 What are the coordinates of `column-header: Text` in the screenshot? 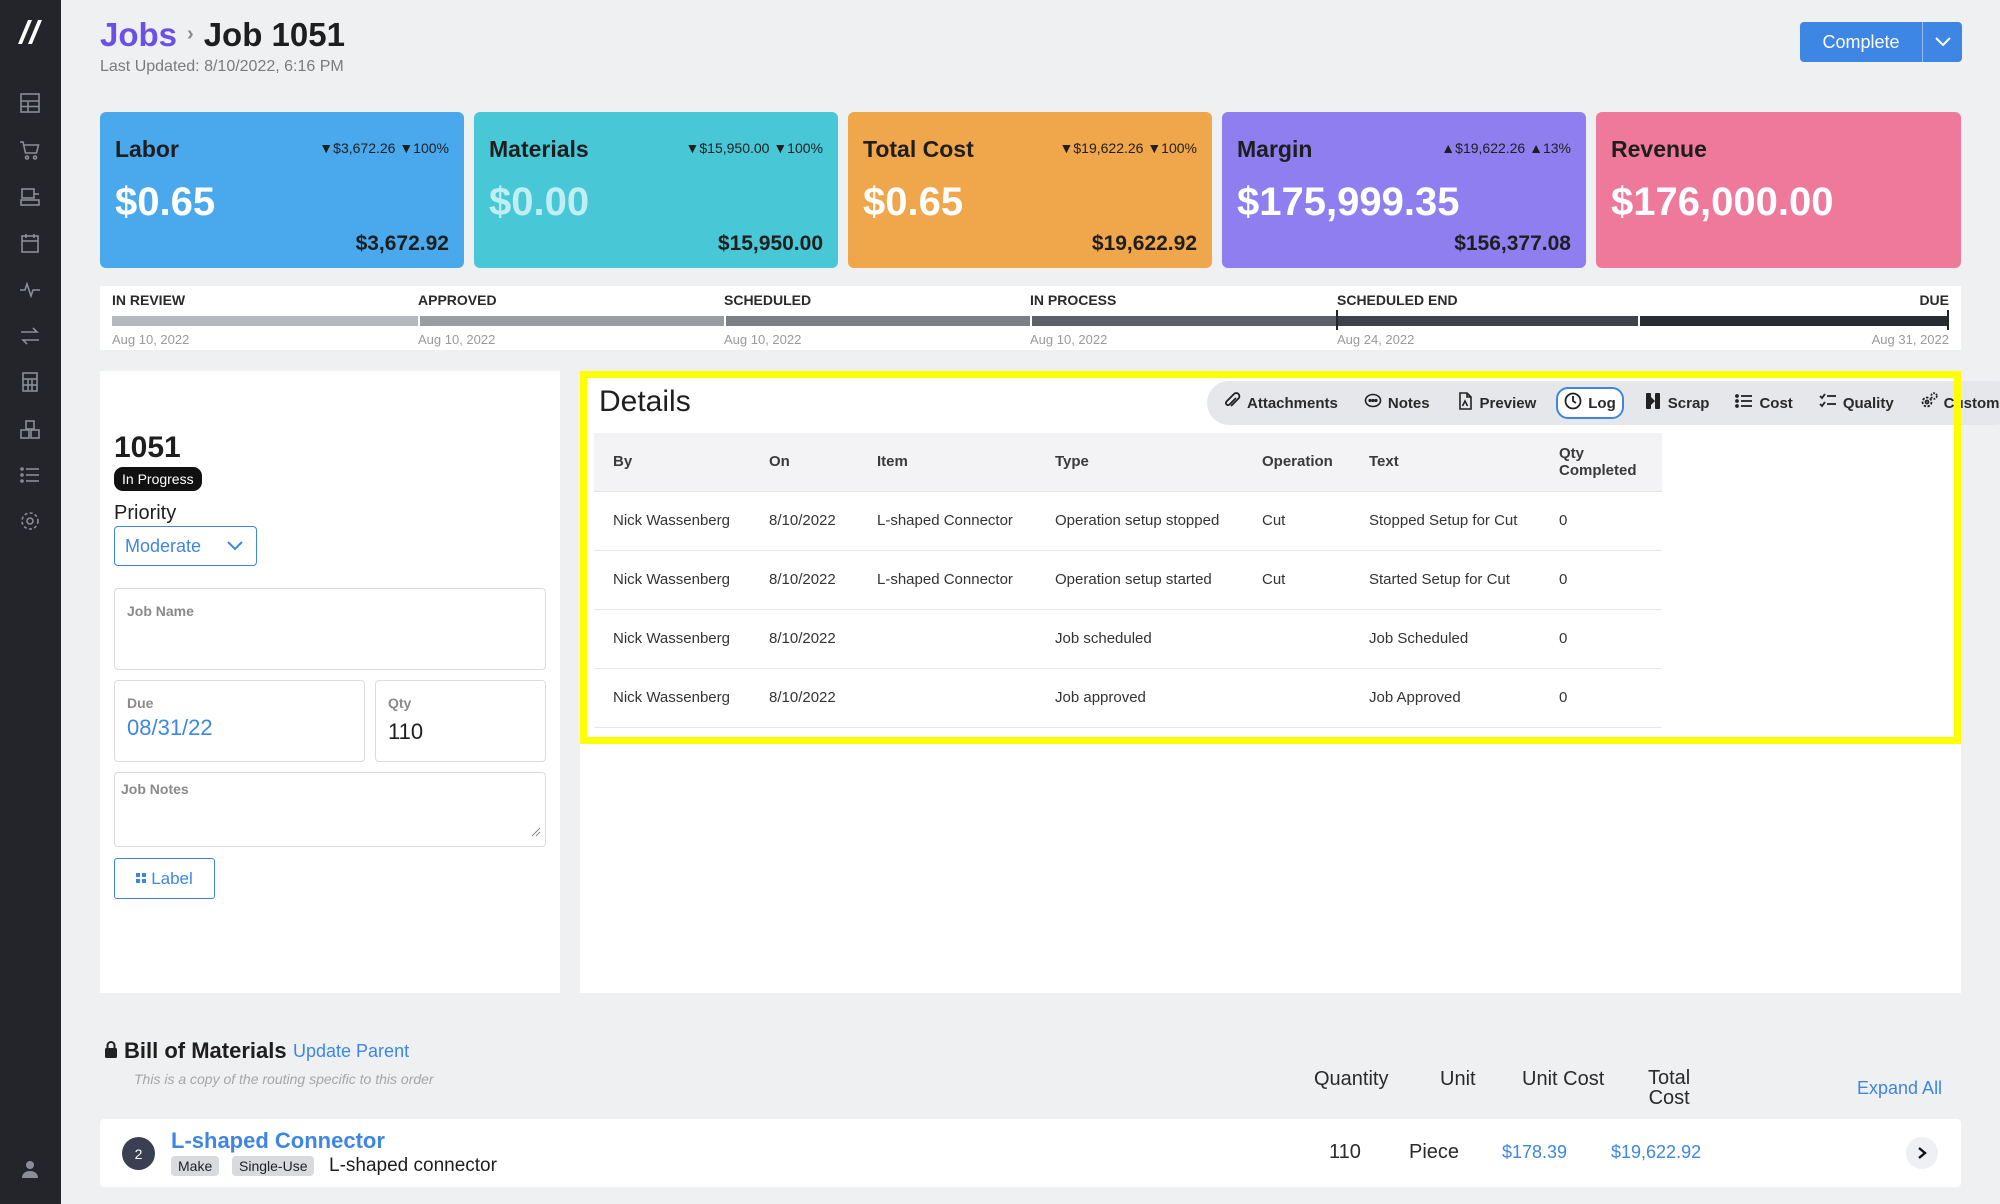 It's located at (1445, 462).